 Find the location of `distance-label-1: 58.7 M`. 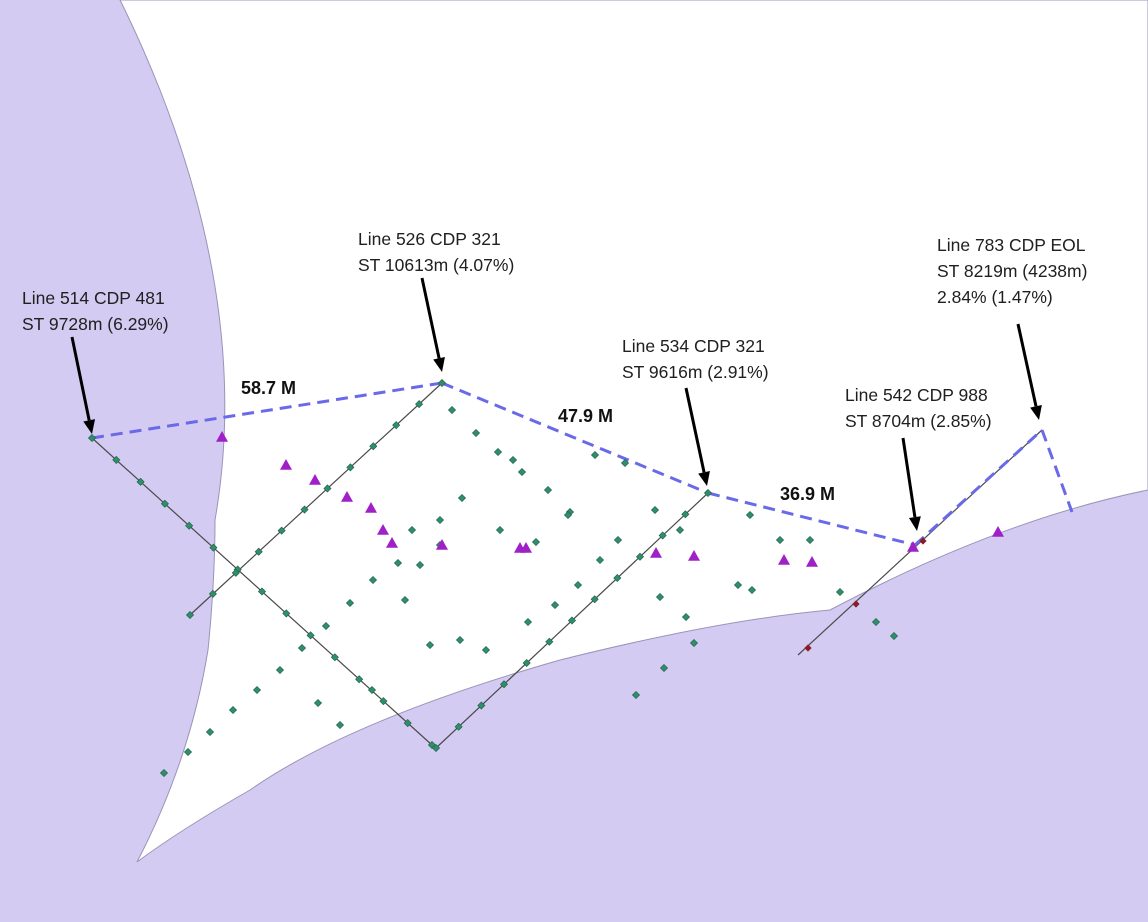

distance-label-1: 58.7 M is located at coordinates (268, 388).